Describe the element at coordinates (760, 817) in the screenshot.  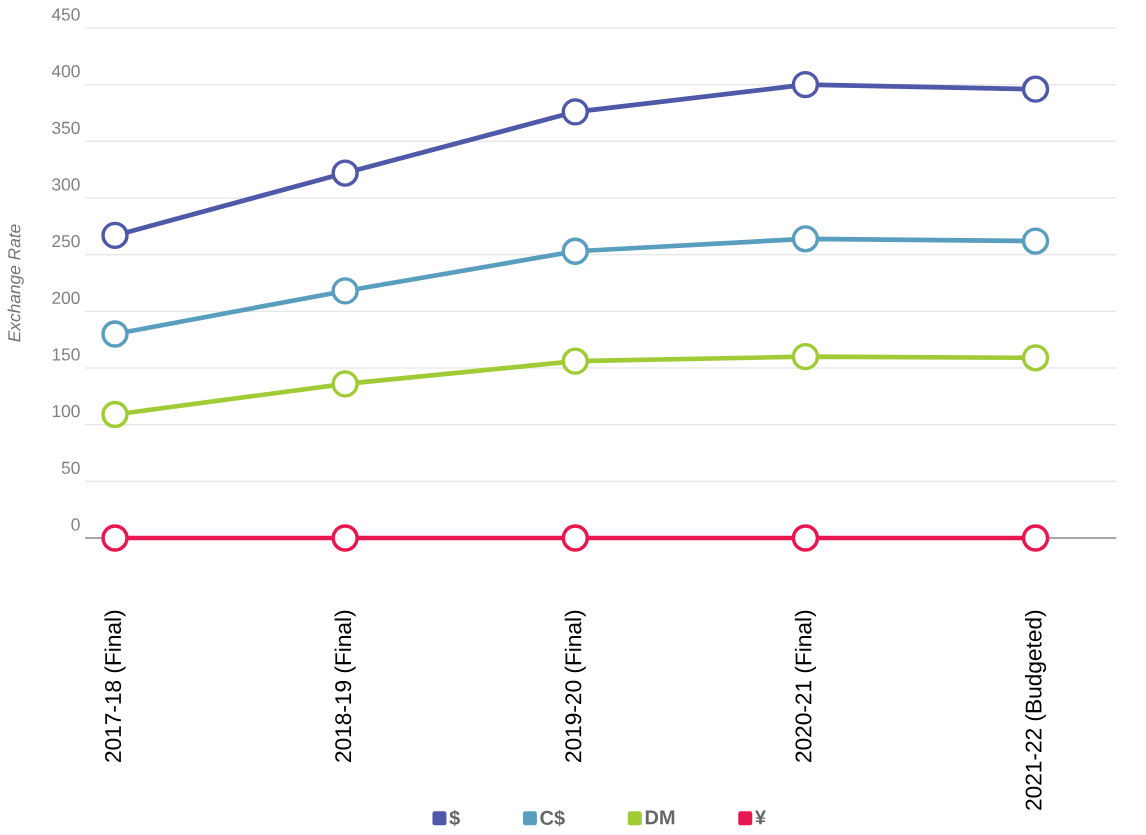
I see `legend-label: ¥` at that location.